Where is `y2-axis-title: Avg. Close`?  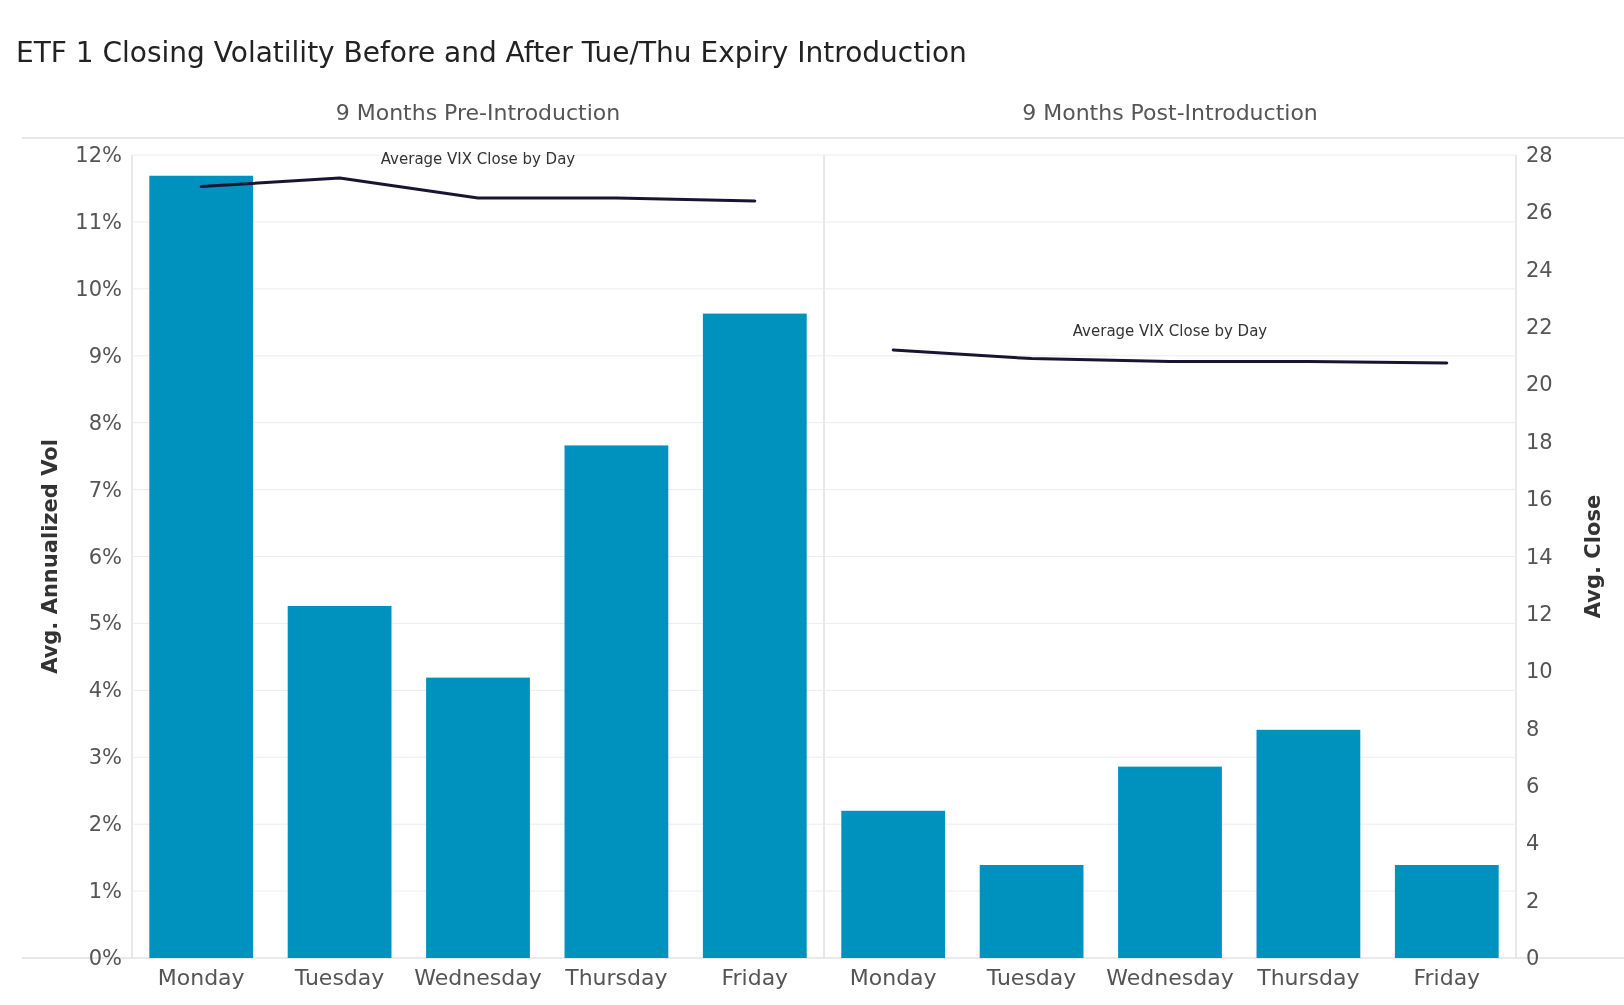
y2-axis-title: Avg. Close is located at coordinates (1593, 556).